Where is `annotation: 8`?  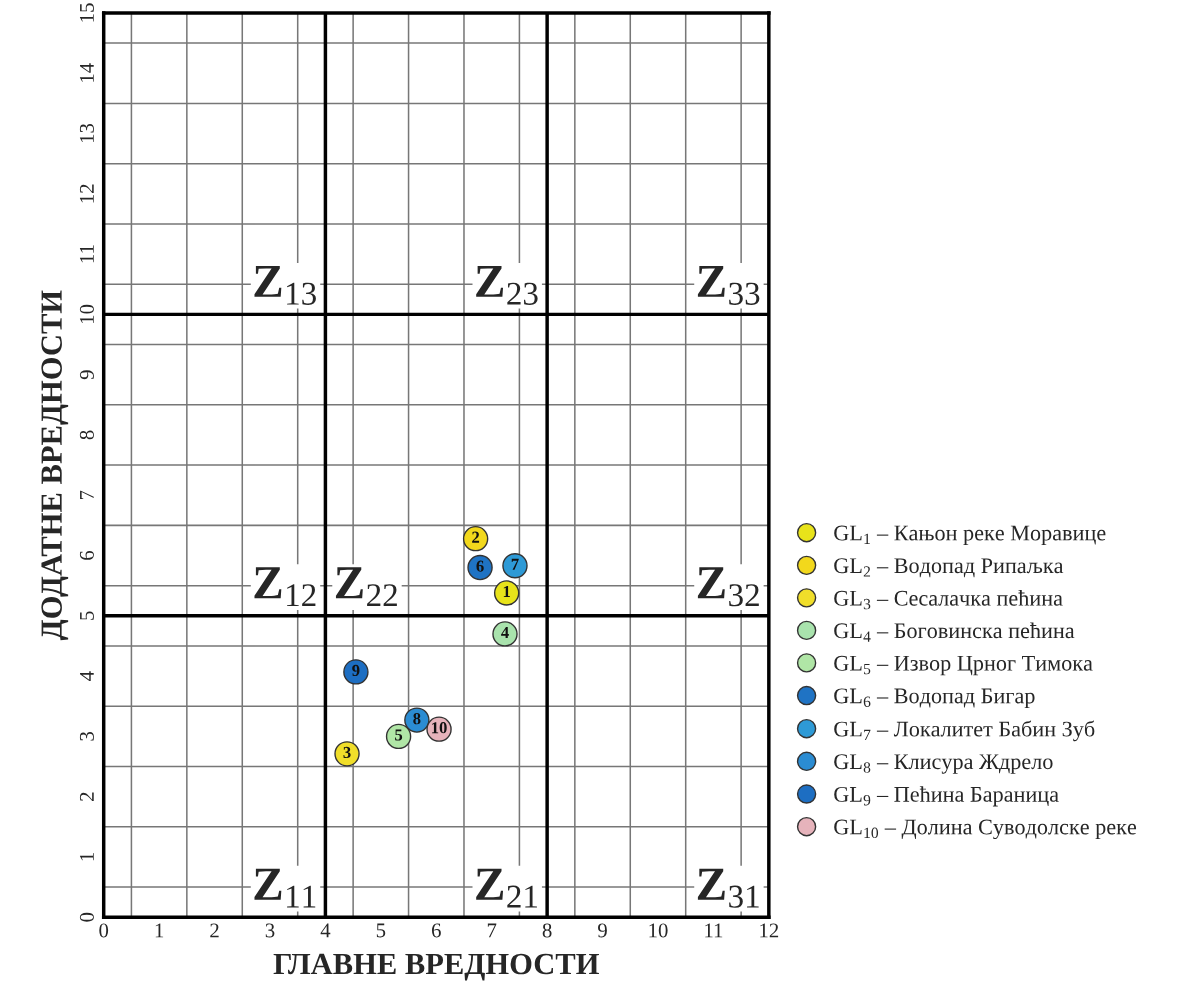 annotation: 8 is located at coordinates (417, 719).